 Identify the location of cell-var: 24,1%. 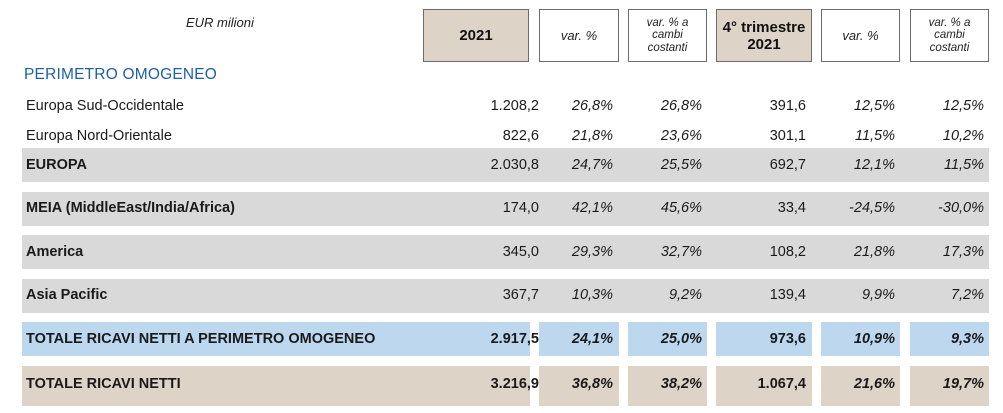
(592, 339).